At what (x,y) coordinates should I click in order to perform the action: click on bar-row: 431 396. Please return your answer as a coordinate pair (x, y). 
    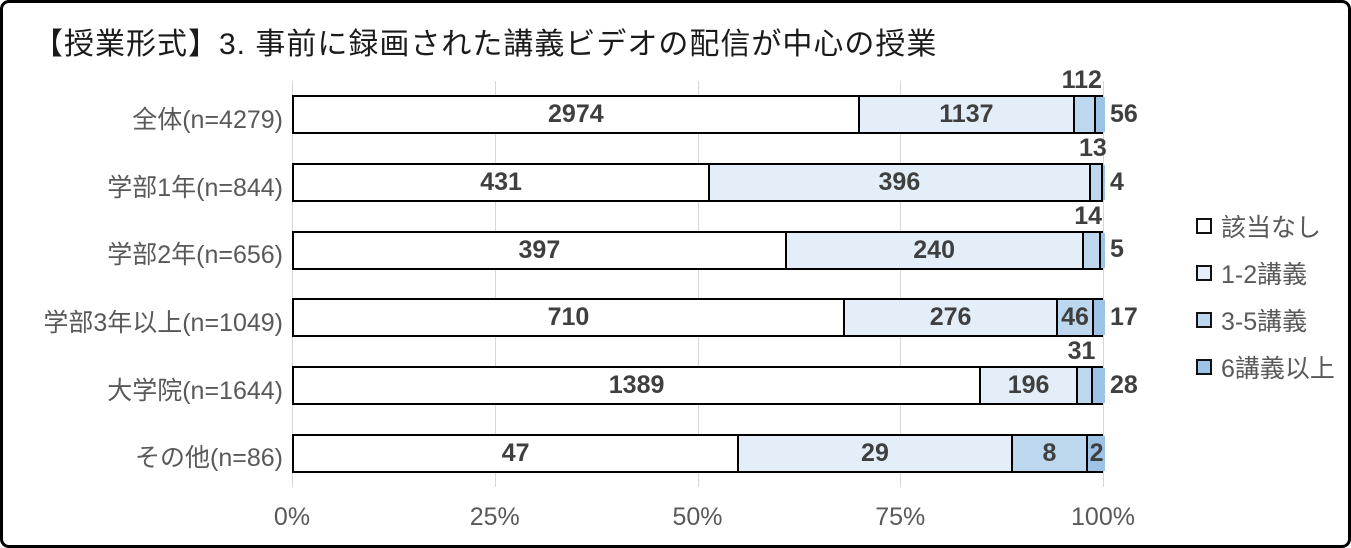
    Looking at the image, I should click on (698, 182).